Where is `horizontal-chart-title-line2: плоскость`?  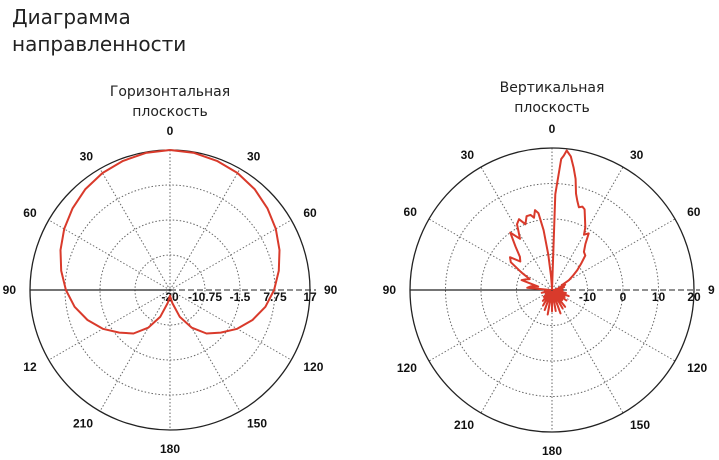 horizontal-chart-title-line2: плоскость is located at coordinates (170, 112).